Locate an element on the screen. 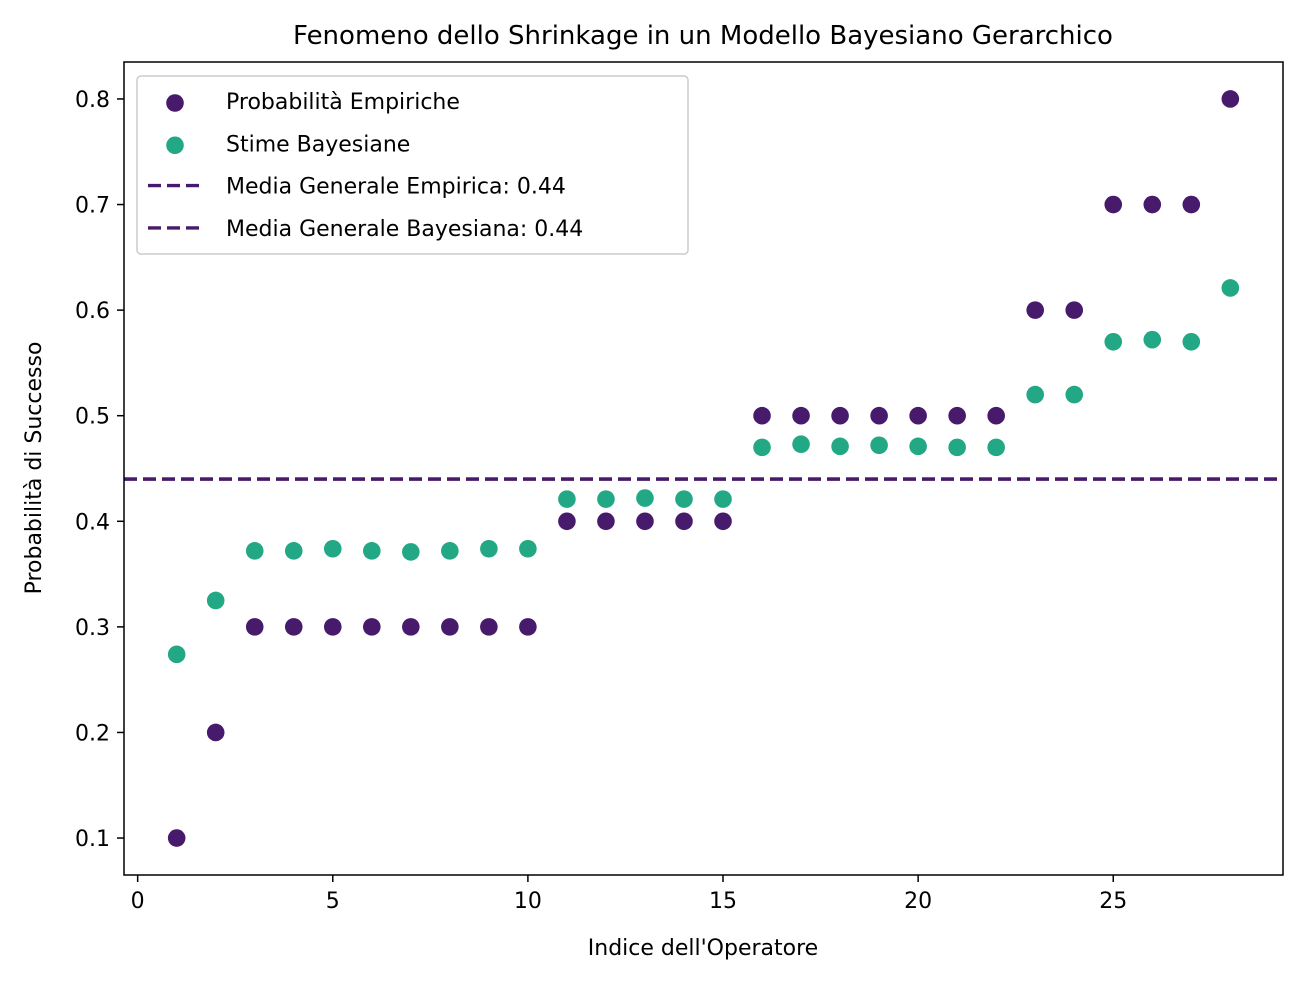 This screenshot has width=1303, height=983. y-tick-label-0.8: 0.8 is located at coordinates (92, 100).